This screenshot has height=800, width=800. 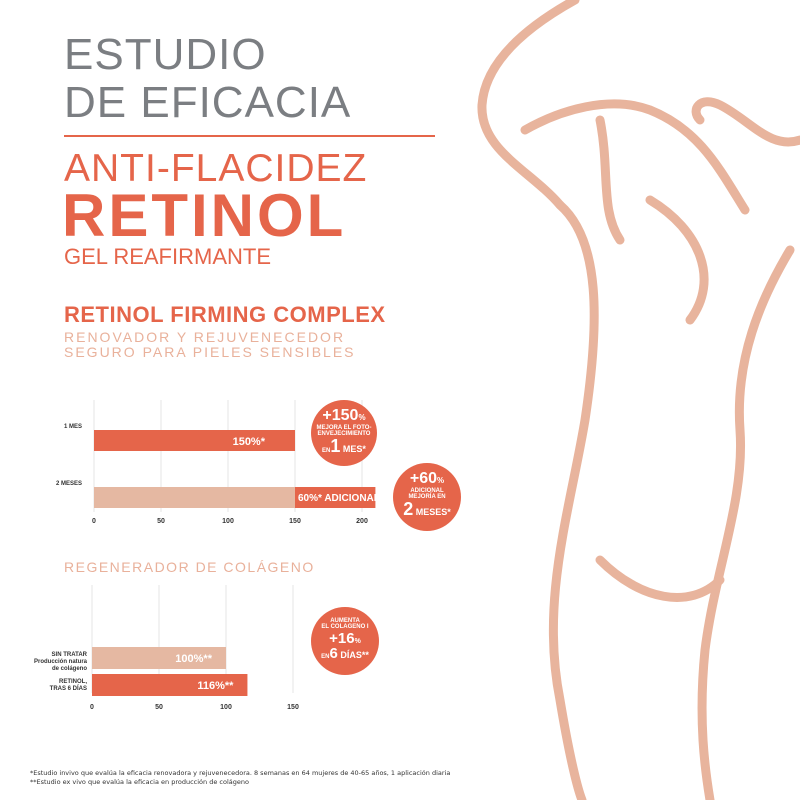 What do you see at coordinates (427, 490) in the screenshot?
I see `badge-text: ADICIONAL` at bounding box center [427, 490].